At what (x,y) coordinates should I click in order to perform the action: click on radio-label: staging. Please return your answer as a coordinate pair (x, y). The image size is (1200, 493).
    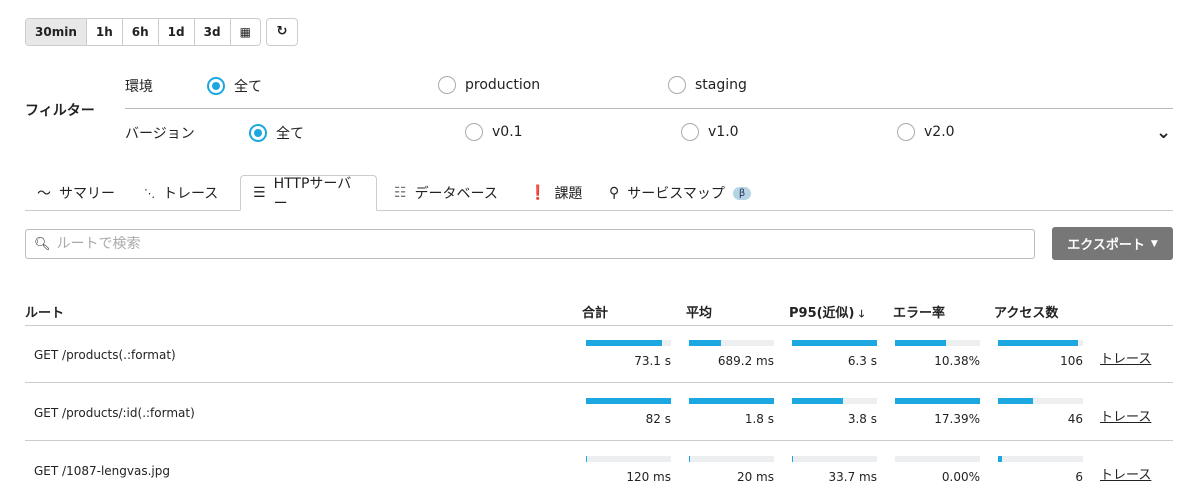
    Looking at the image, I should click on (721, 85).